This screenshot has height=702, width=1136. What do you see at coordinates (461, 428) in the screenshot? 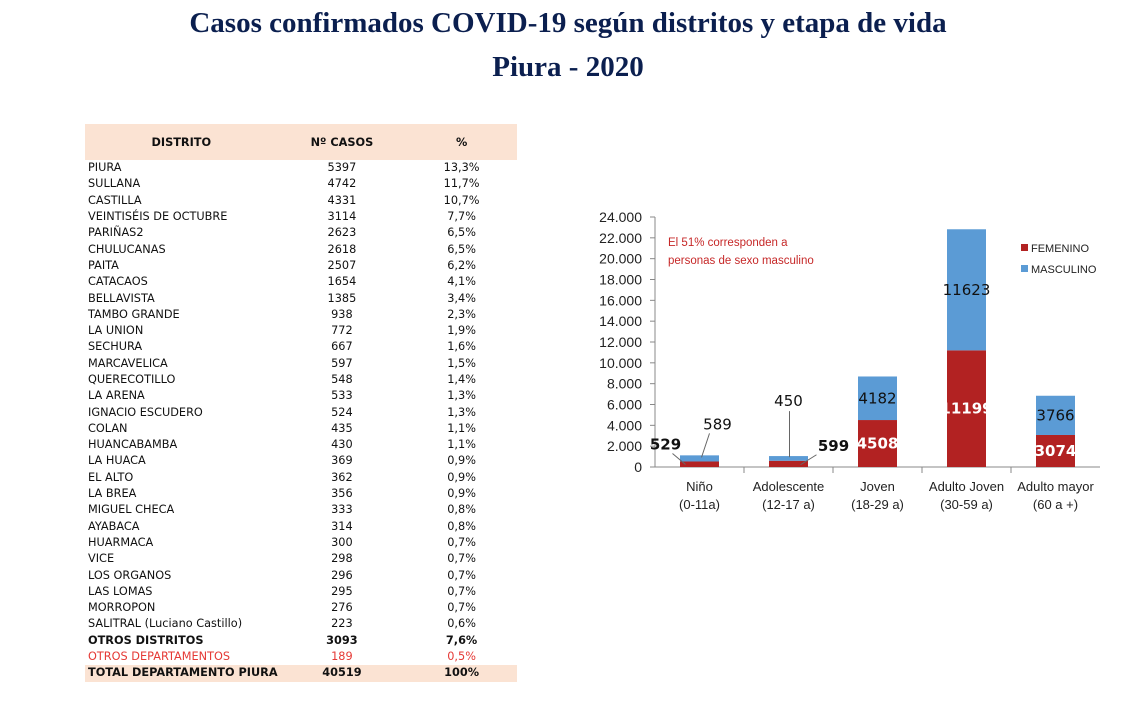
I see `percent-cell: 1,1%` at bounding box center [461, 428].